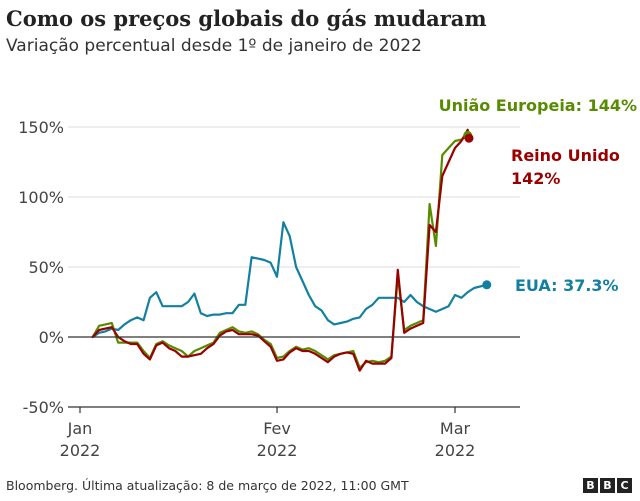 This screenshot has height=501, width=640. Describe the element at coordinates (277, 428) in the screenshot. I see `x-tick-label: Fev` at that location.